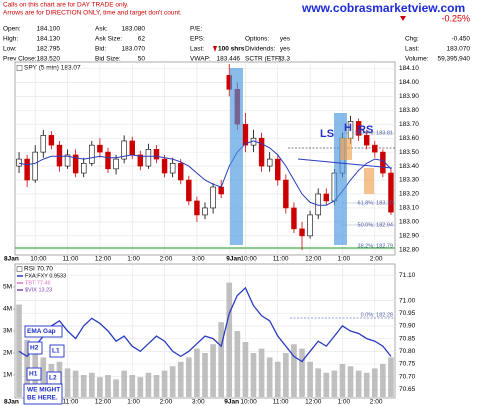 This screenshot has width=480, height=406. What do you see at coordinates (49, 49) in the screenshot?
I see `quote-value: 182.795` at bounding box center [49, 49].